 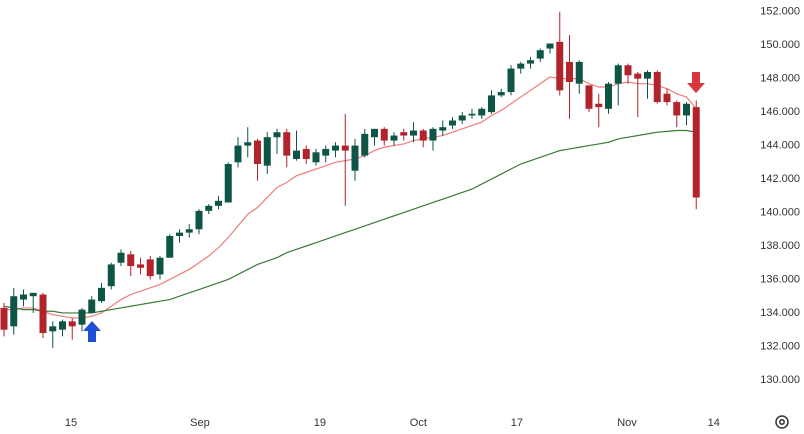 What do you see at coordinates (780, 112) in the screenshot?
I see `y-tick-label: 146.000` at bounding box center [780, 112].